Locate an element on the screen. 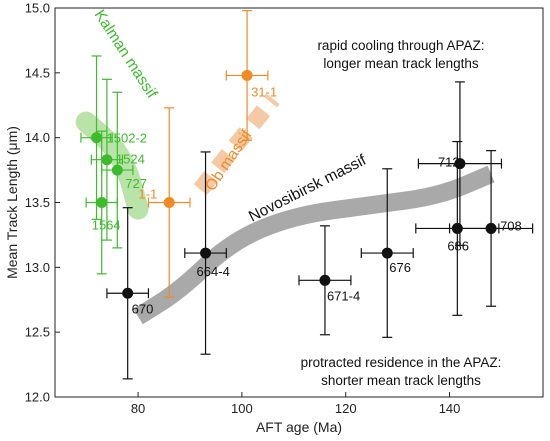  point-label-664-4: 664-4 is located at coordinates (213, 271).